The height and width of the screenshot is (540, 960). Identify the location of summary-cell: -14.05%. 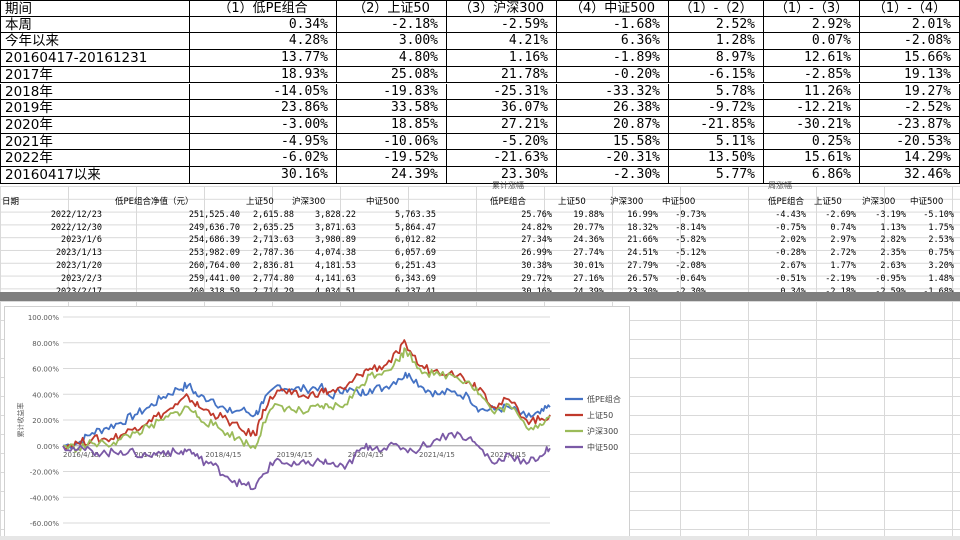
(263, 92).